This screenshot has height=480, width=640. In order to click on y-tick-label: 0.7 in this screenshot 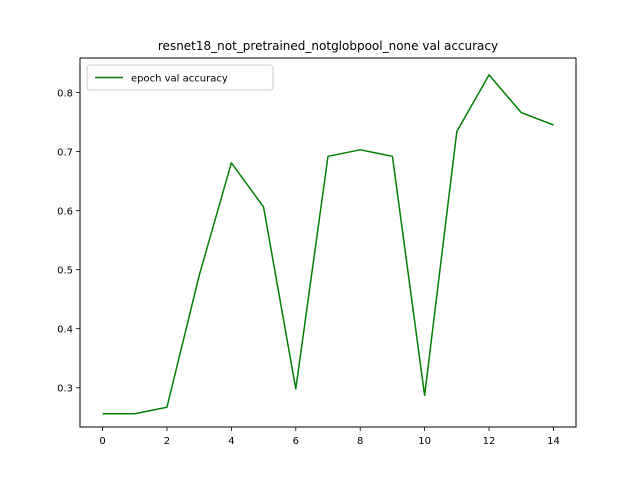, I will do `click(65, 153)`.